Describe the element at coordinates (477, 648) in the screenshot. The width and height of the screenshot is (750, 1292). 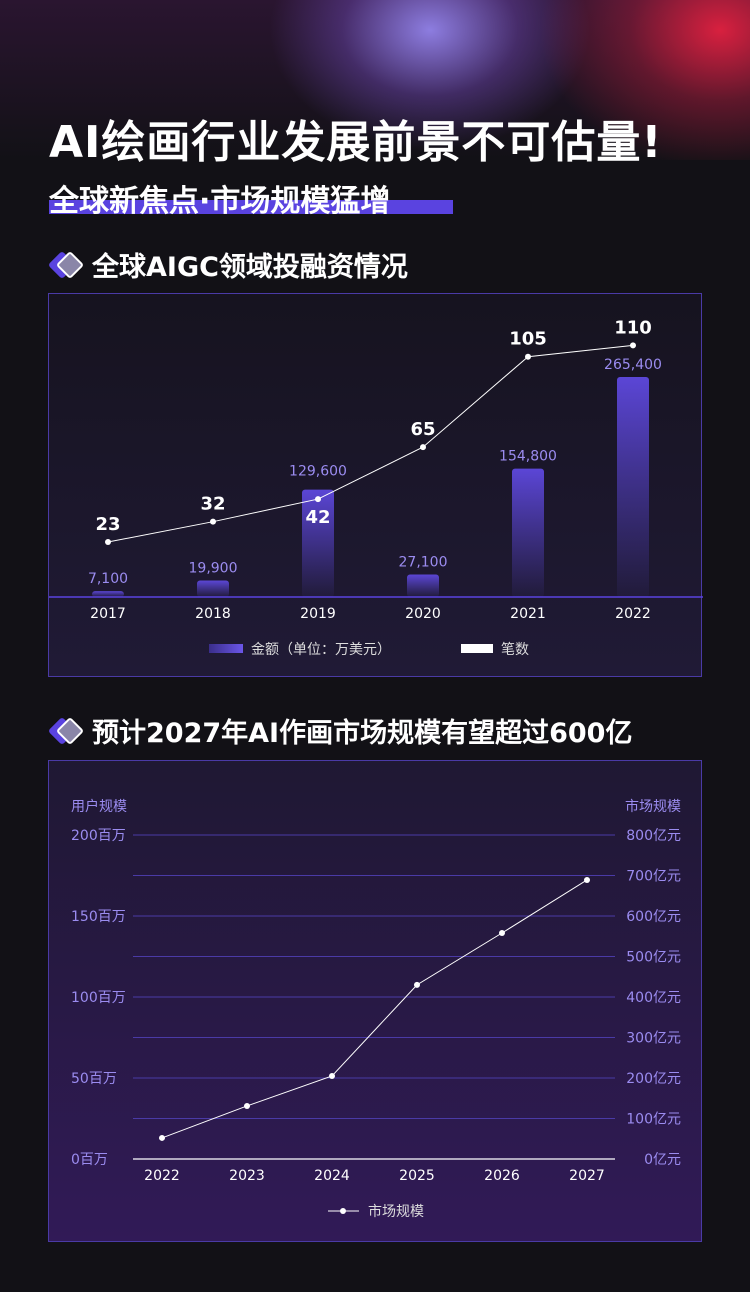
I see `legend-swatch-count` at that location.